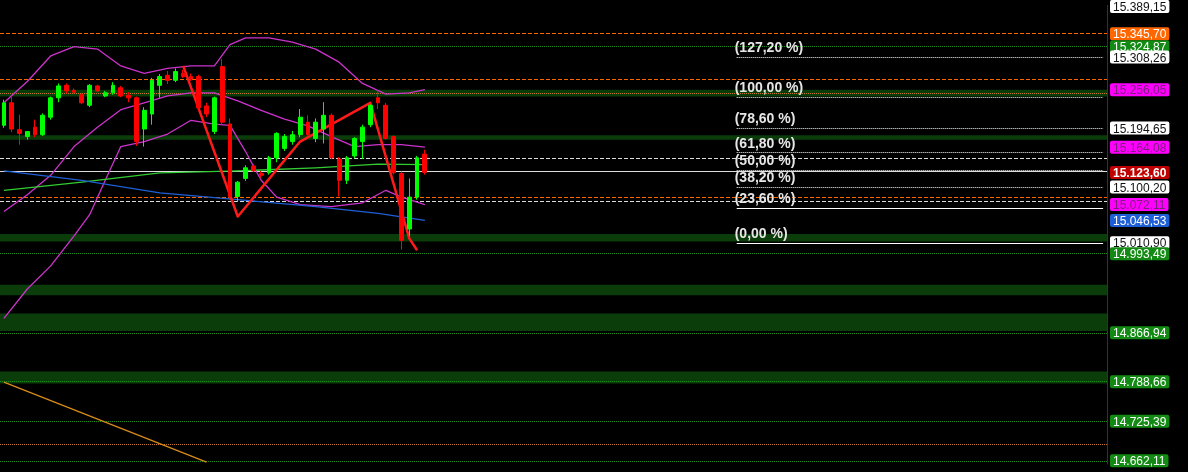 Image resolution: width=1188 pixels, height=472 pixels. I want to click on y-tick-label: 15.389,15, so click(1140, 7).